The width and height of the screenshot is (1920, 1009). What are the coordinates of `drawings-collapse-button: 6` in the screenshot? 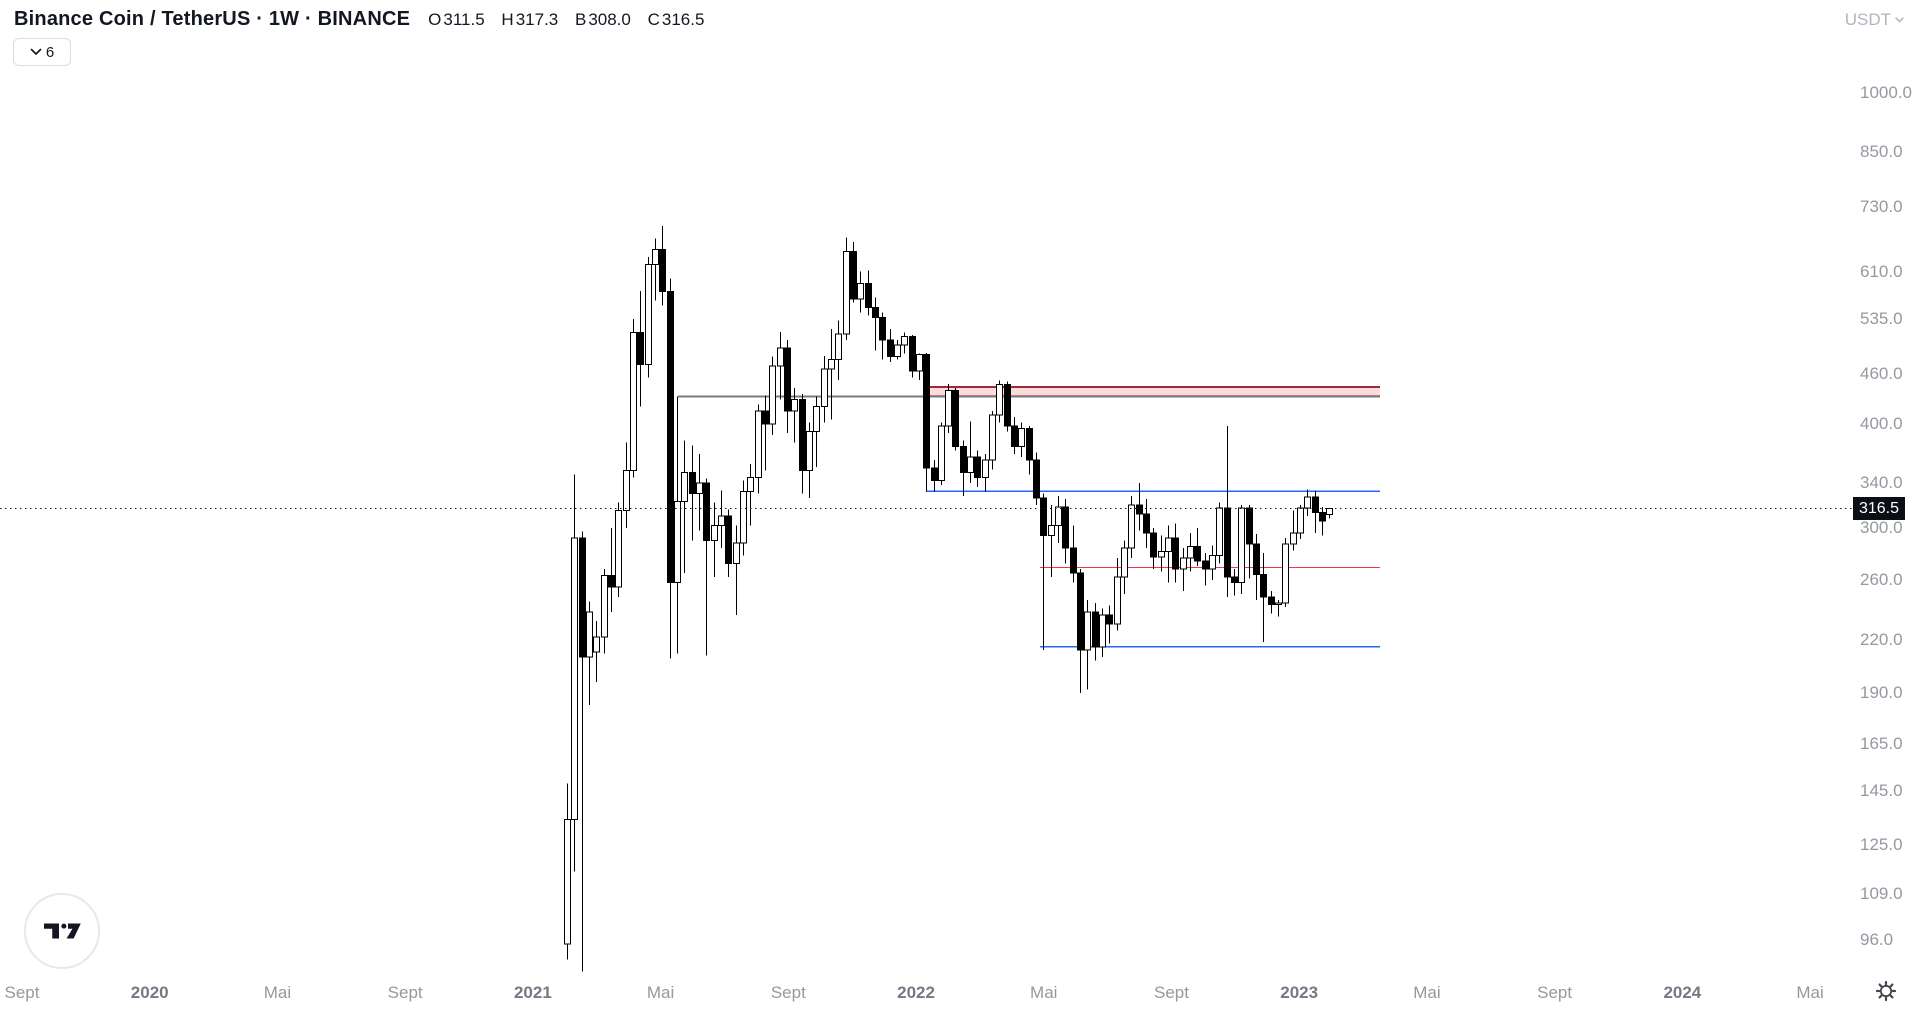 It's located at (42, 52).